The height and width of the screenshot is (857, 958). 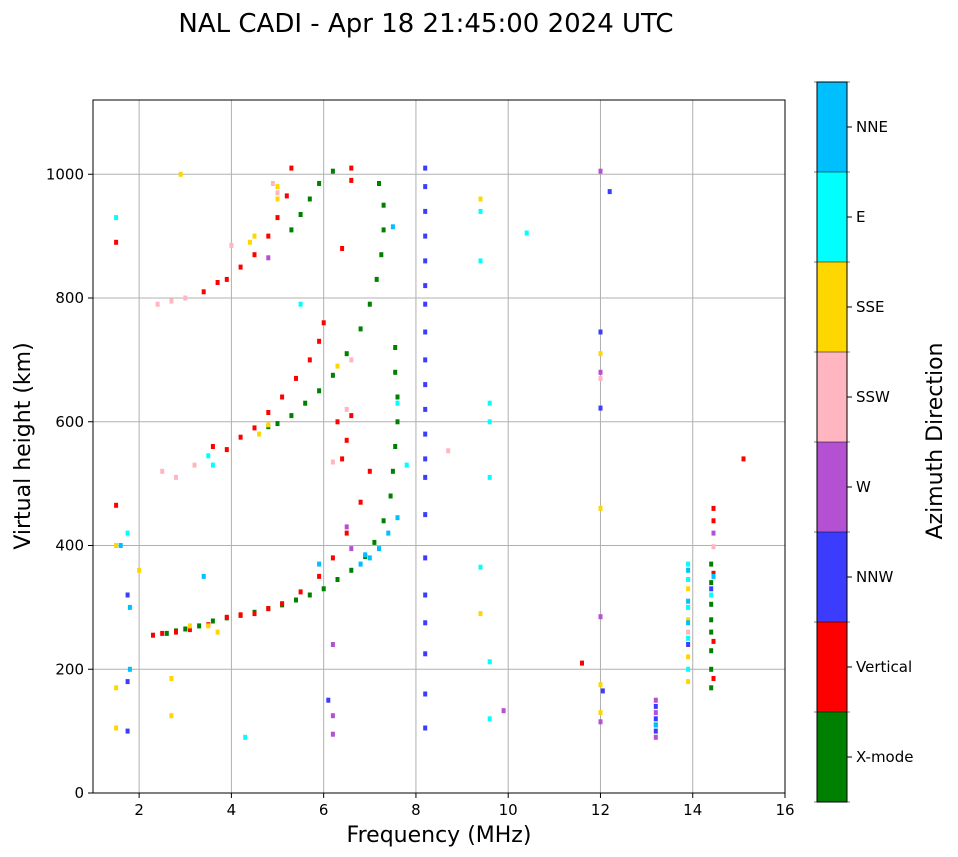 I want to click on colorbar-swatch-w, so click(x=832, y=487).